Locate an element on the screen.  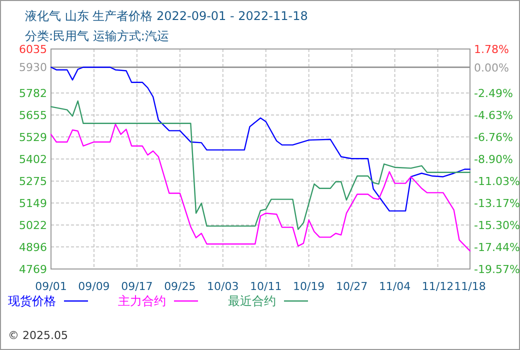
y2-tick-label: -2.49% is located at coordinates (493, 93).